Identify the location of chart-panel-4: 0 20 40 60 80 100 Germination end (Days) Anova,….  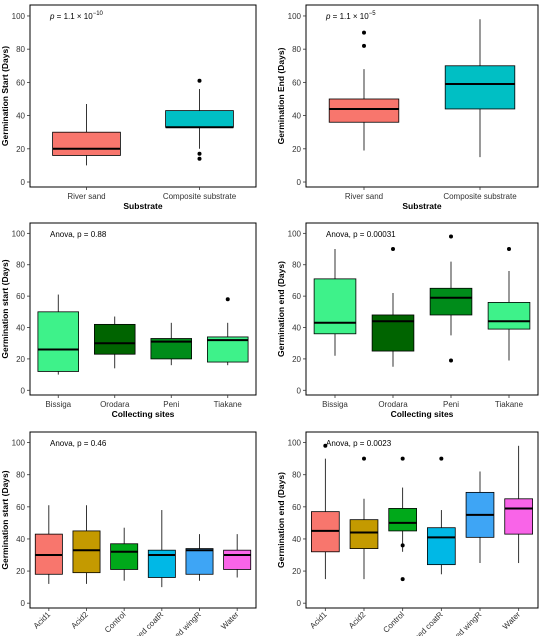
(407, 320).